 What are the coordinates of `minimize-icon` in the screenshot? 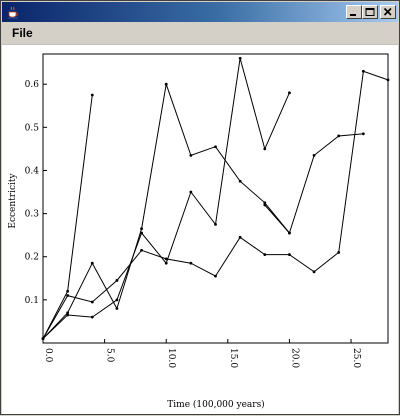 It's located at (353, 15).